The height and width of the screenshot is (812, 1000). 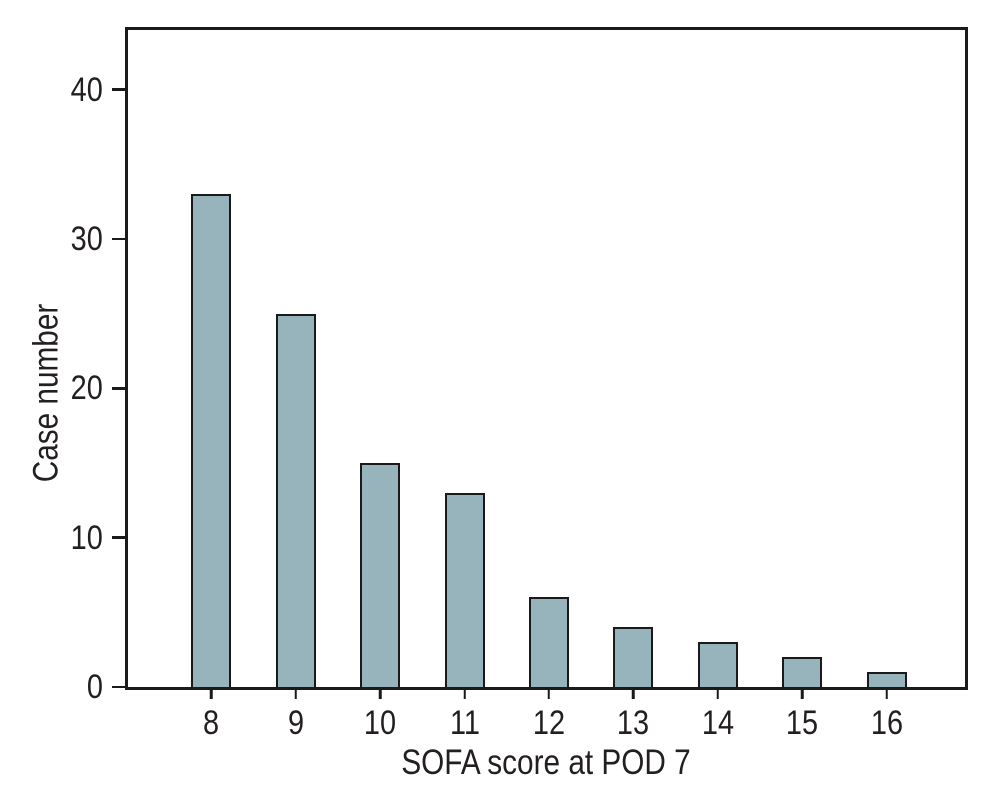 What do you see at coordinates (107, 687) in the screenshot?
I see `y-tick-mark: 0` at bounding box center [107, 687].